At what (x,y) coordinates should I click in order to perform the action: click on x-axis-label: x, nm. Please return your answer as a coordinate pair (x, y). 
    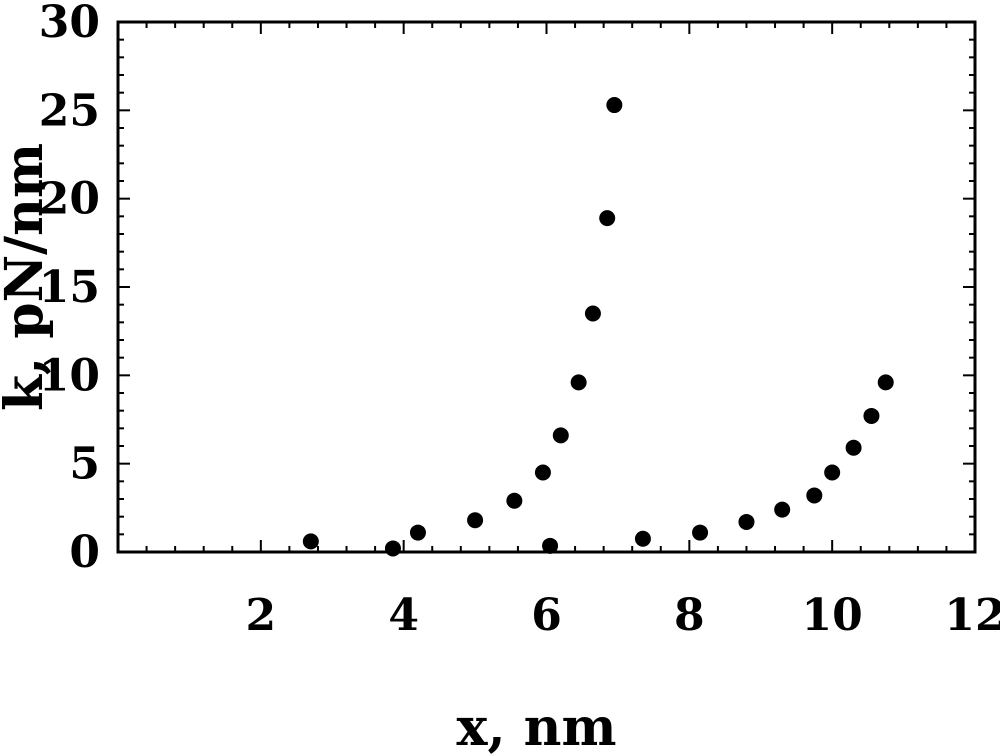
    Looking at the image, I should click on (536, 726).